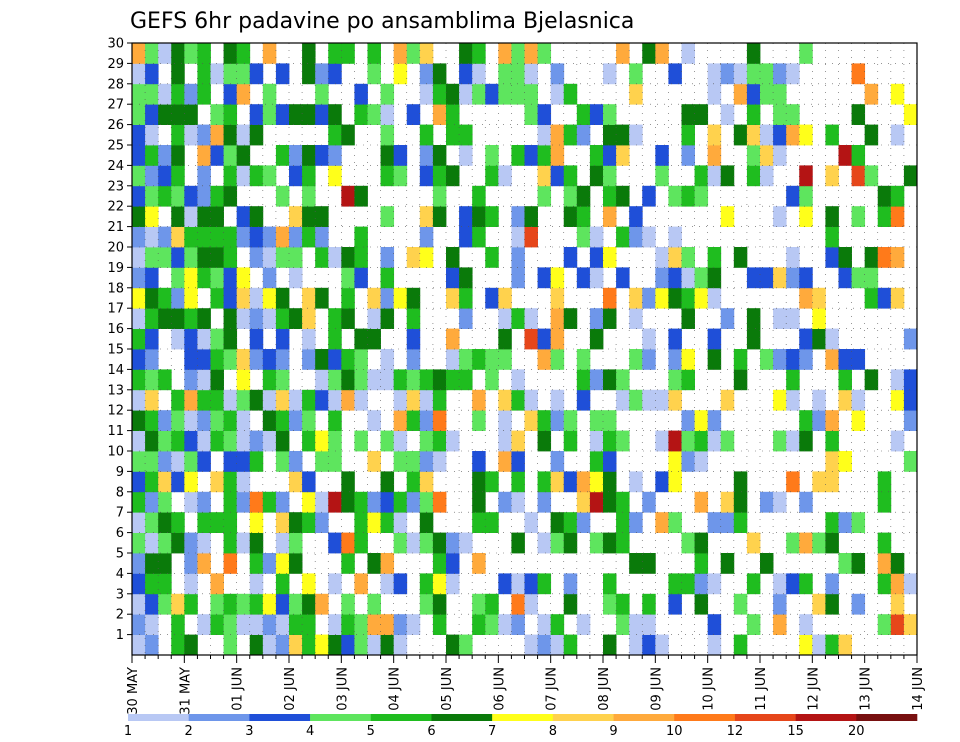 Image resolution: width=960 pixels, height=742 pixels. I want to click on y-tick-label: 19, so click(115, 268).